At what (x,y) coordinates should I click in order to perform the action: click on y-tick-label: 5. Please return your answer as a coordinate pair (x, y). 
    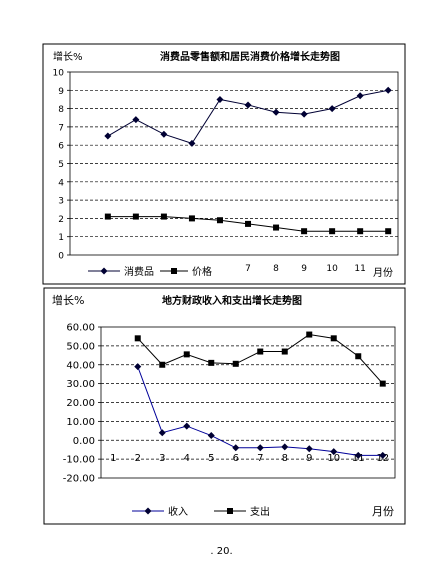
    Looking at the image, I should click on (61, 165).